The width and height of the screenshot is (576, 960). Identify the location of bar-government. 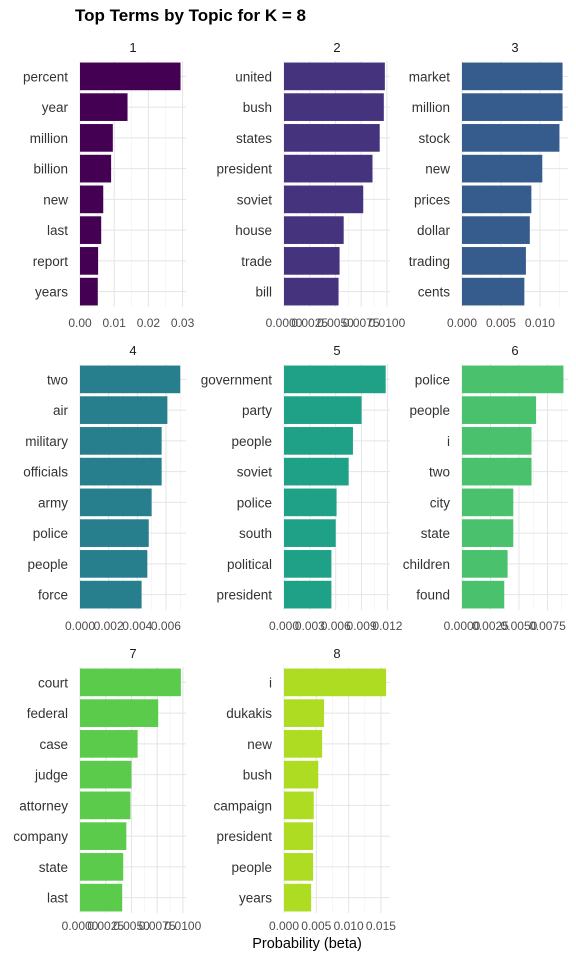
(335, 379).